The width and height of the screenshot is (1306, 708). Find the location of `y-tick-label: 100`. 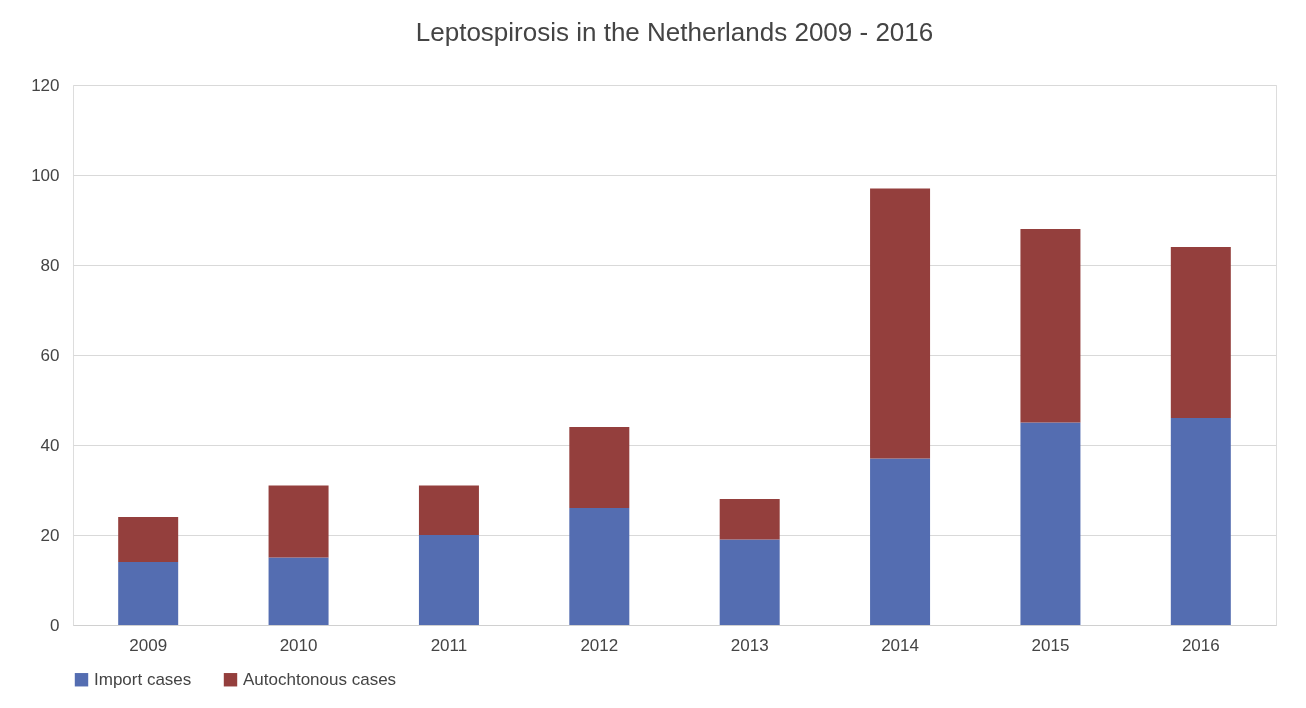

y-tick-label: 100 is located at coordinates (45, 175).